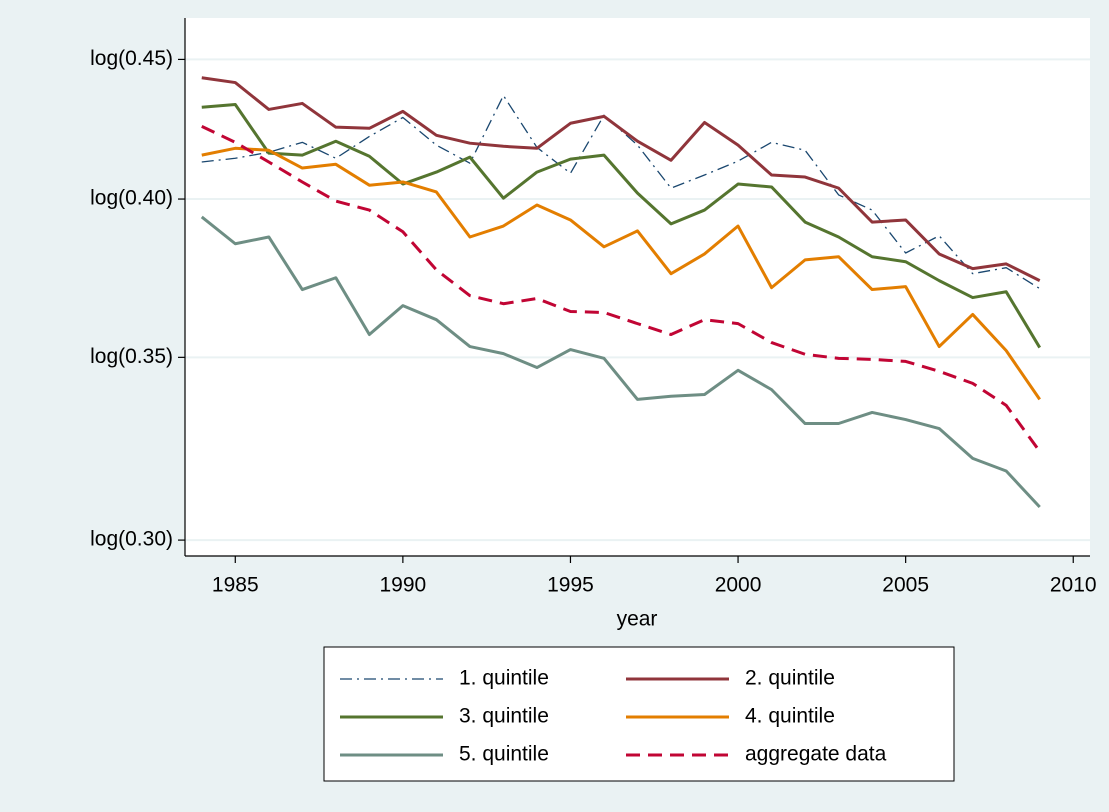 This screenshot has height=812, width=1109. Describe the element at coordinates (570, 585) in the screenshot. I see `x-tick-label: 1995` at that location.